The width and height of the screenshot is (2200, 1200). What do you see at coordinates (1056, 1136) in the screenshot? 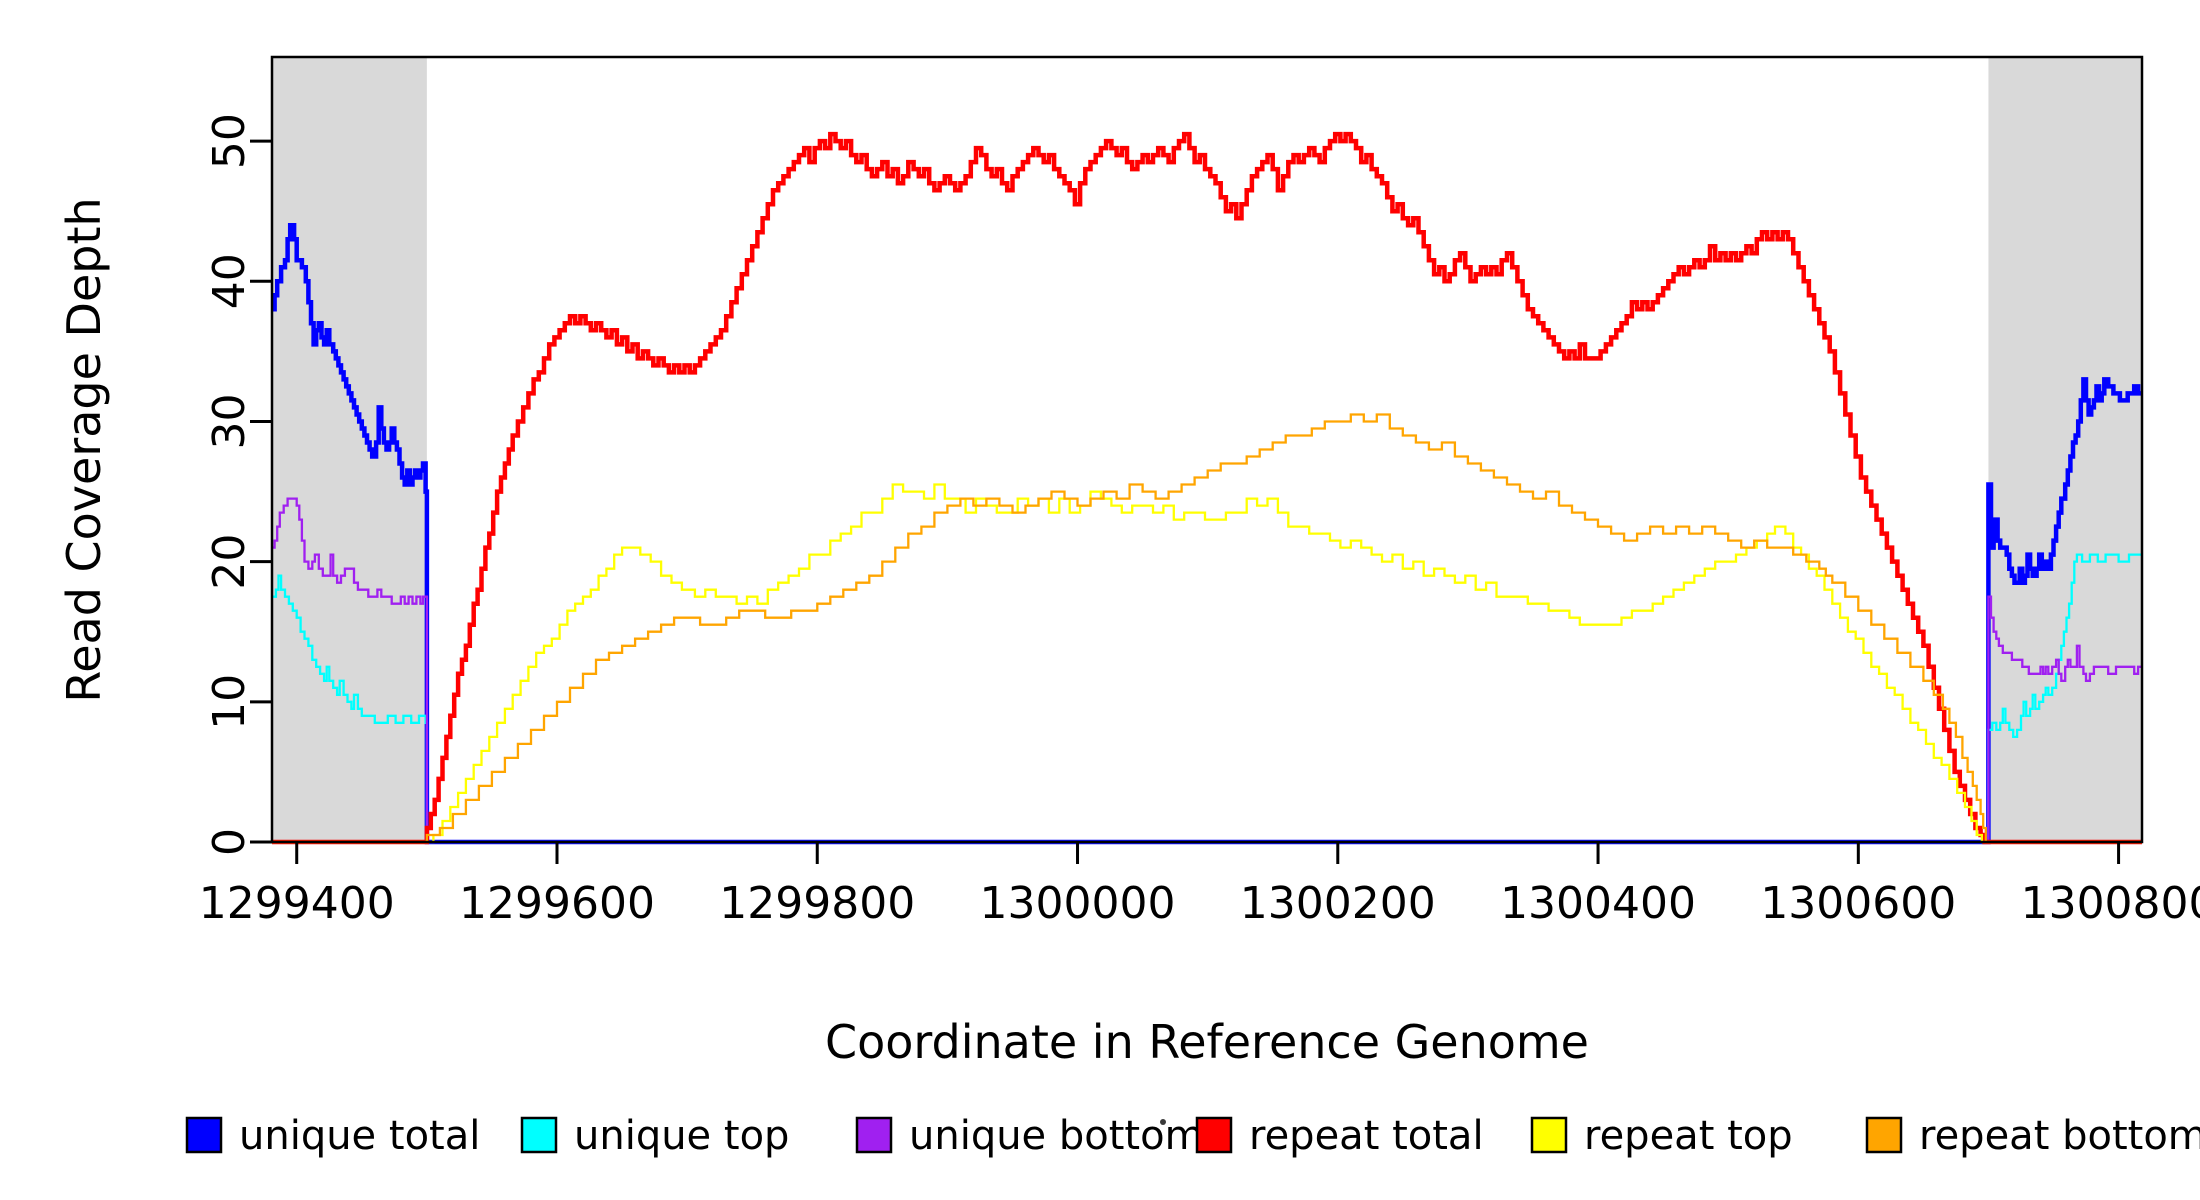
I see `legend-label: unique bottom` at bounding box center [1056, 1136].